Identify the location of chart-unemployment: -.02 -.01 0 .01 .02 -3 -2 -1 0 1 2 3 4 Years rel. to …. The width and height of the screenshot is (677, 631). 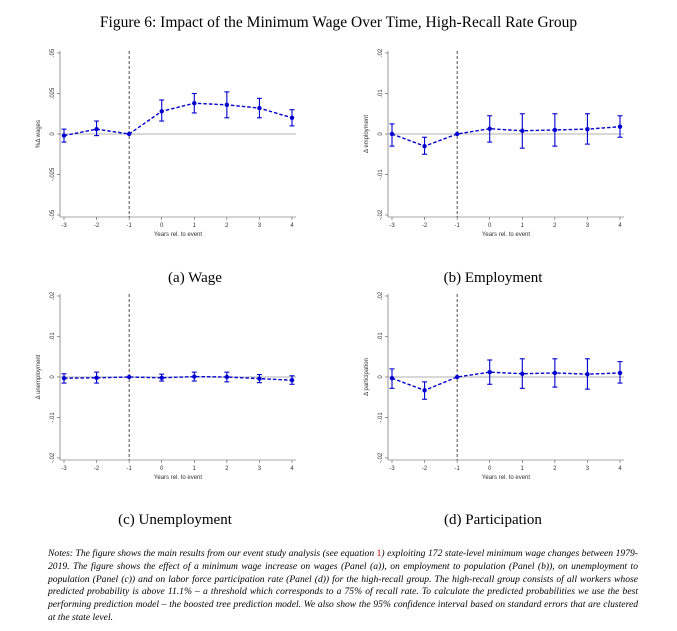
(166, 386).